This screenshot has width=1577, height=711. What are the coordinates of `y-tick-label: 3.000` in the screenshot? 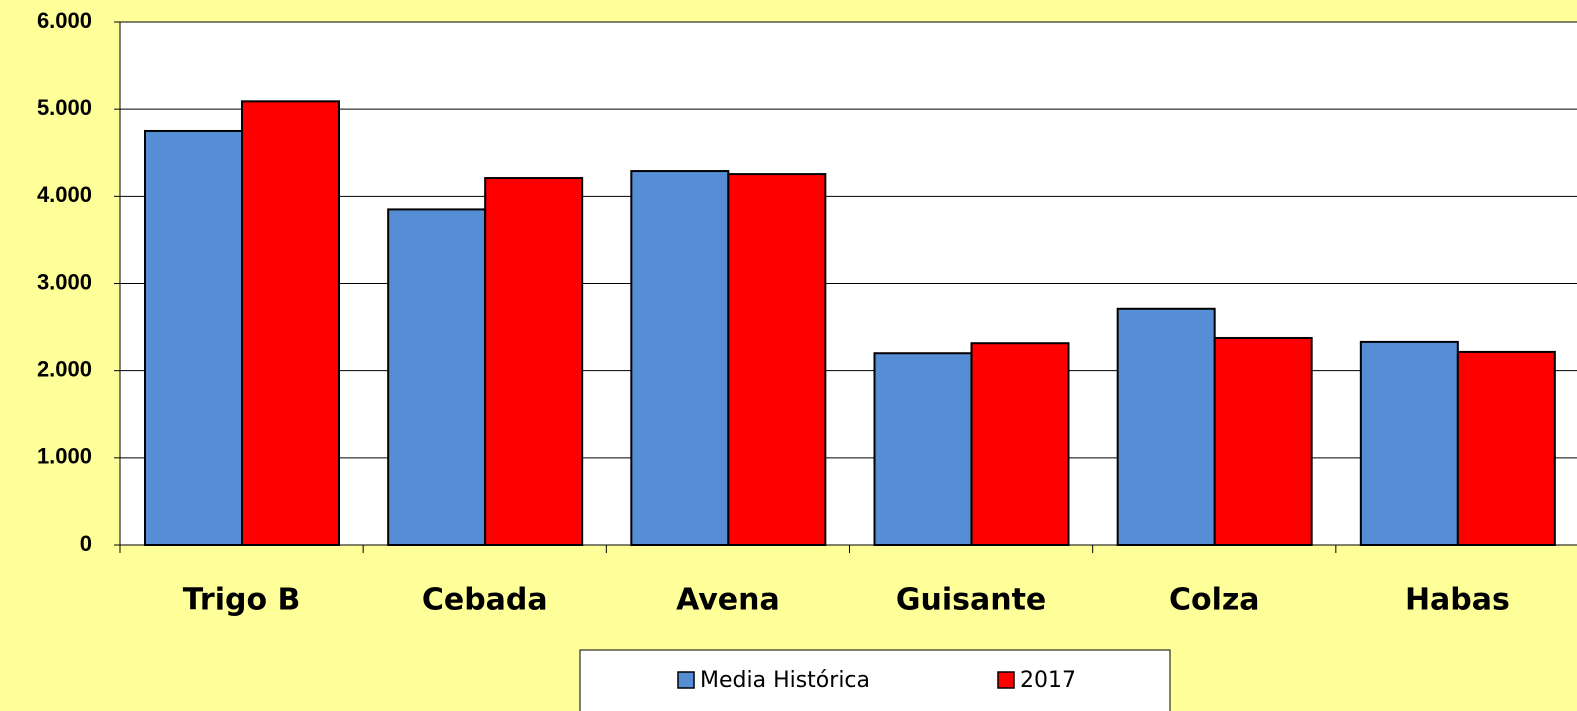 It's located at (64, 281).